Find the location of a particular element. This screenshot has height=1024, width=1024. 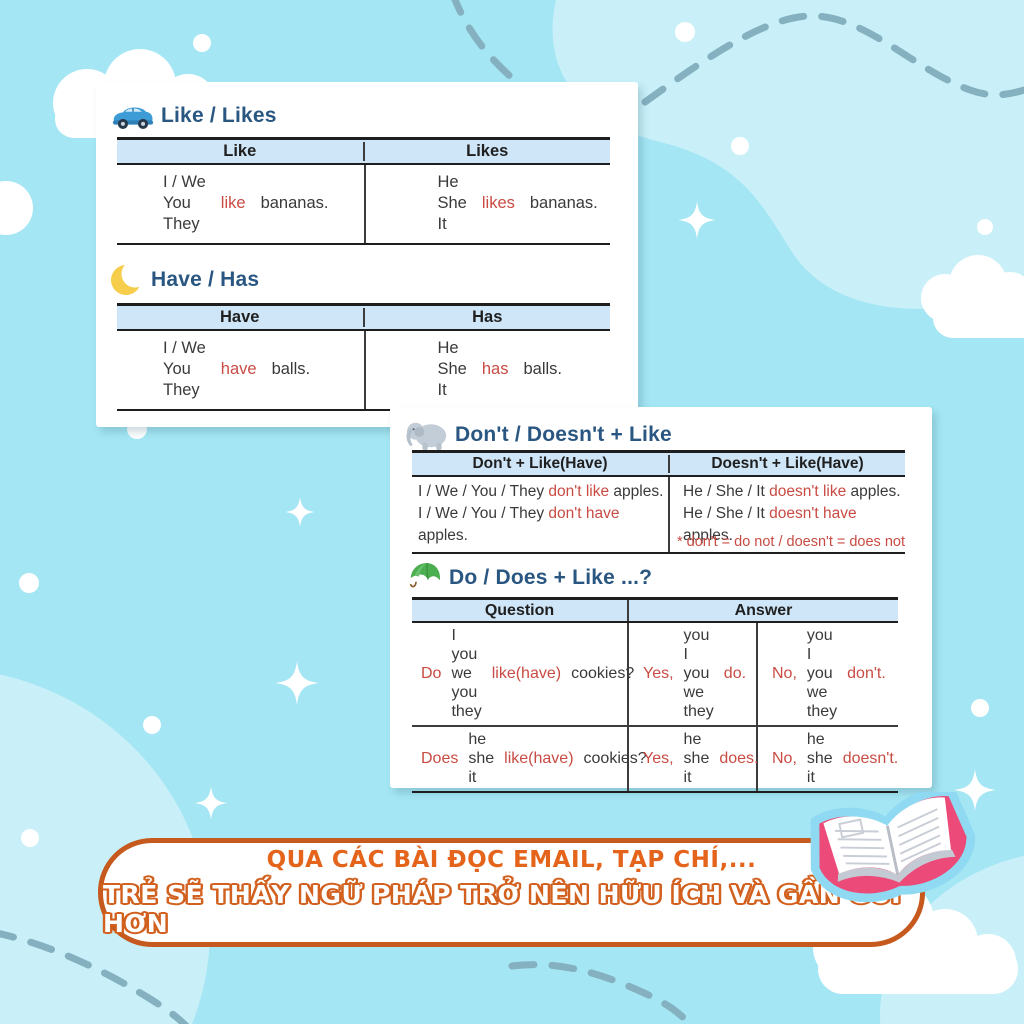

section-do-title: Do / Does + Like ...? is located at coordinates (529, 578).